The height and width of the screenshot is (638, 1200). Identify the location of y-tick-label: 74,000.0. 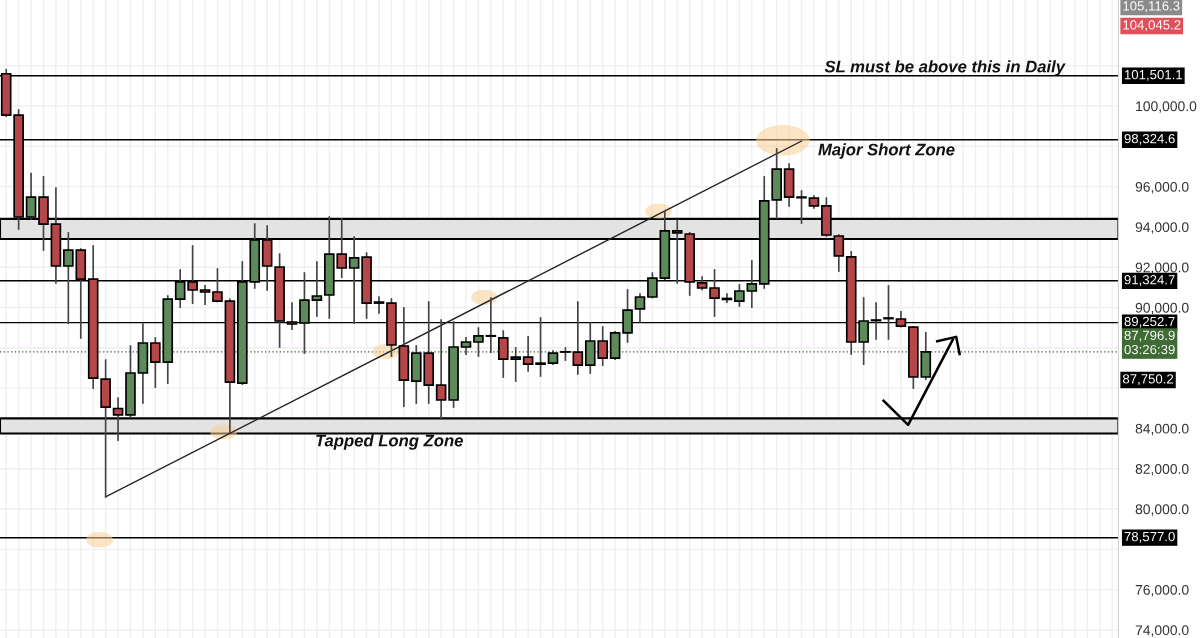
(1162, 631).